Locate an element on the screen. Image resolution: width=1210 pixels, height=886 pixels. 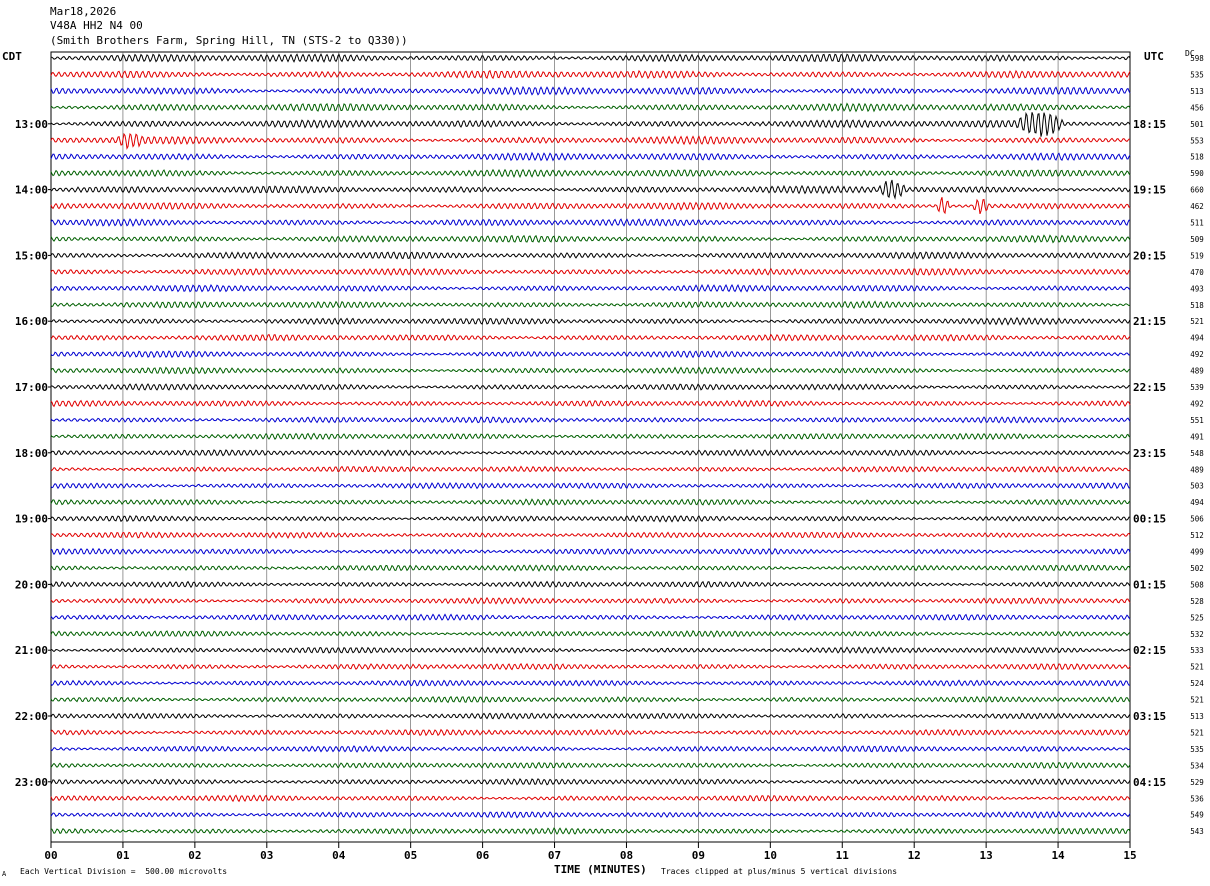
dc-offset-label: 549 is located at coordinates (1197, 815).